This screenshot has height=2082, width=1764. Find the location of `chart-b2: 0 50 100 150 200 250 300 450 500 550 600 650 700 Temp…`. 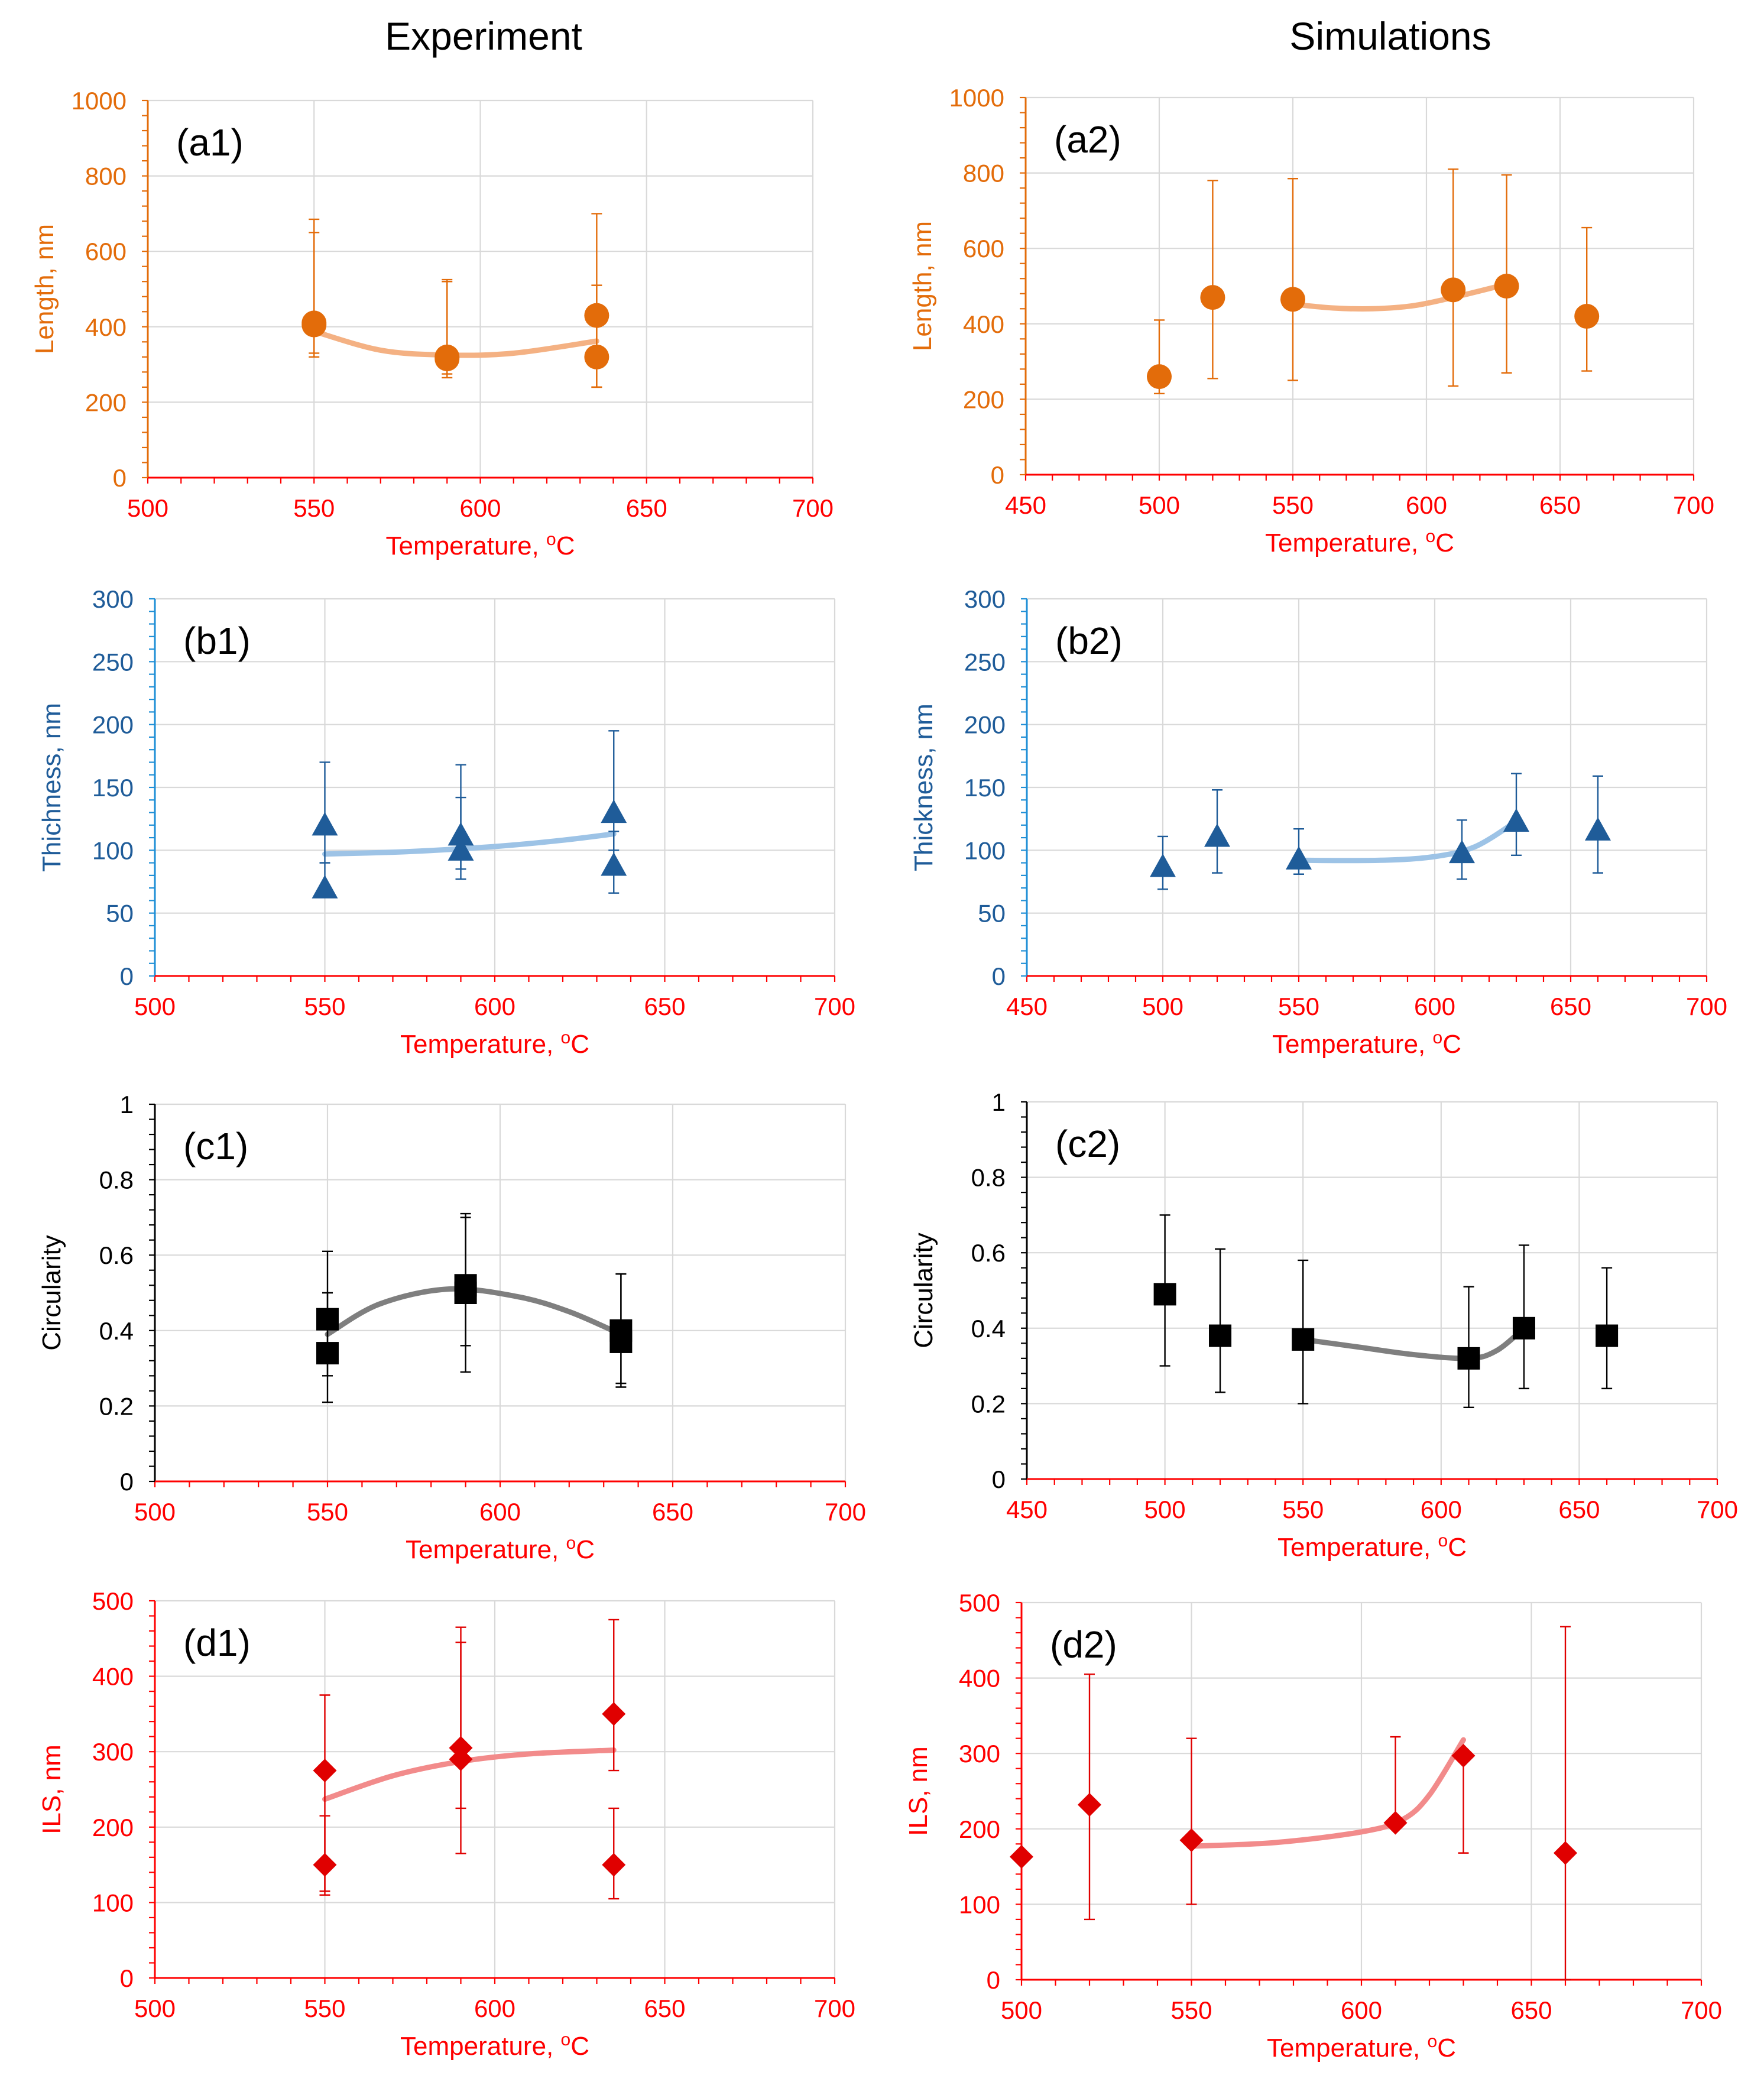

chart-b2: 0 50 100 150 200 250 300 450 500 550 600 650 700 Temp… is located at coordinates (1318, 822).